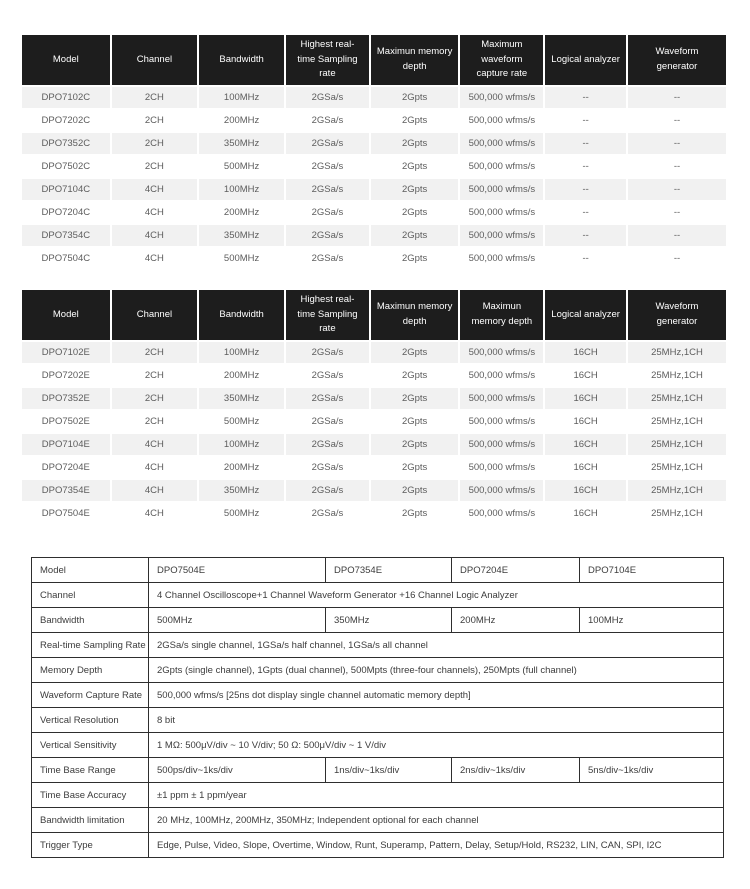  What do you see at coordinates (502, 59) in the screenshot?
I see `column-header: Maximum waveform capture rate` at bounding box center [502, 59].